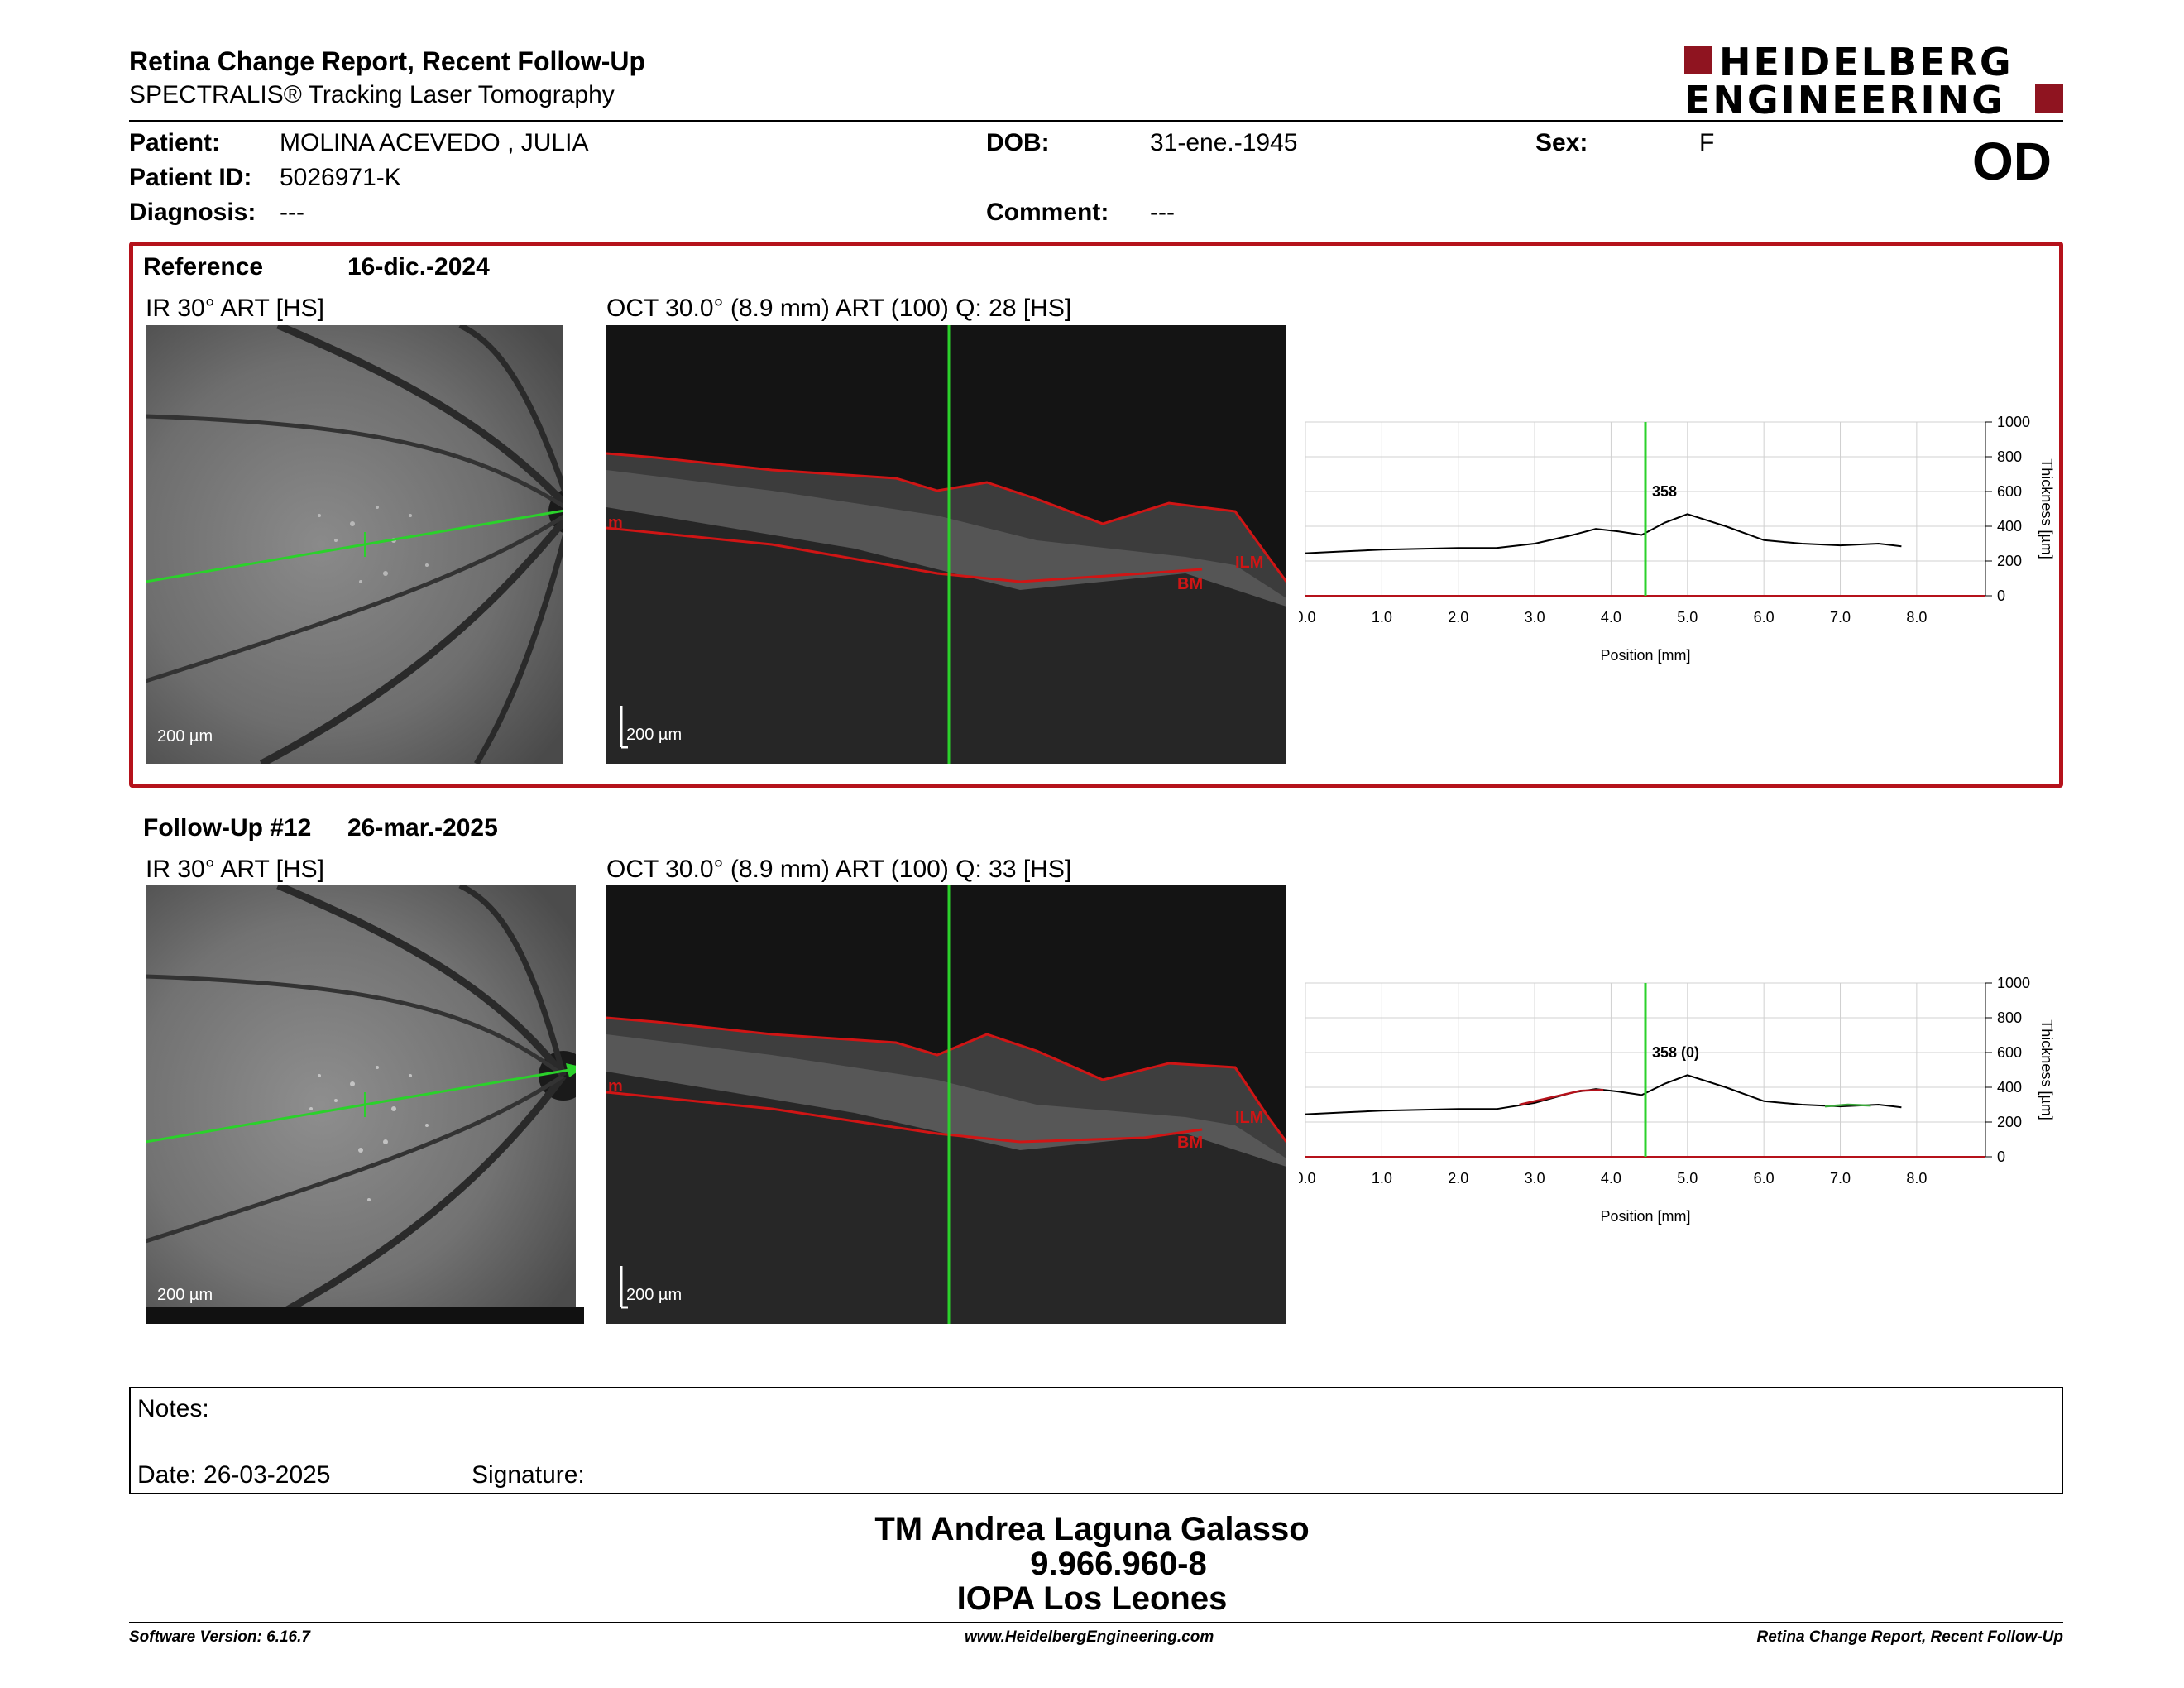  Describe the element at coordinates (1866, 62) in the screenshot. I see `logo-text-top: HEIDELBERG` at that location.